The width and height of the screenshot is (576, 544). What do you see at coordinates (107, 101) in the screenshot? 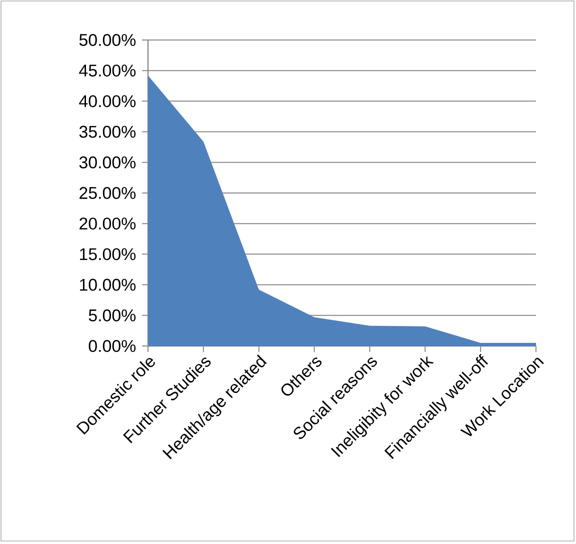
I see `y-tick-label: 40.00%` at bounding box center [107, 101].